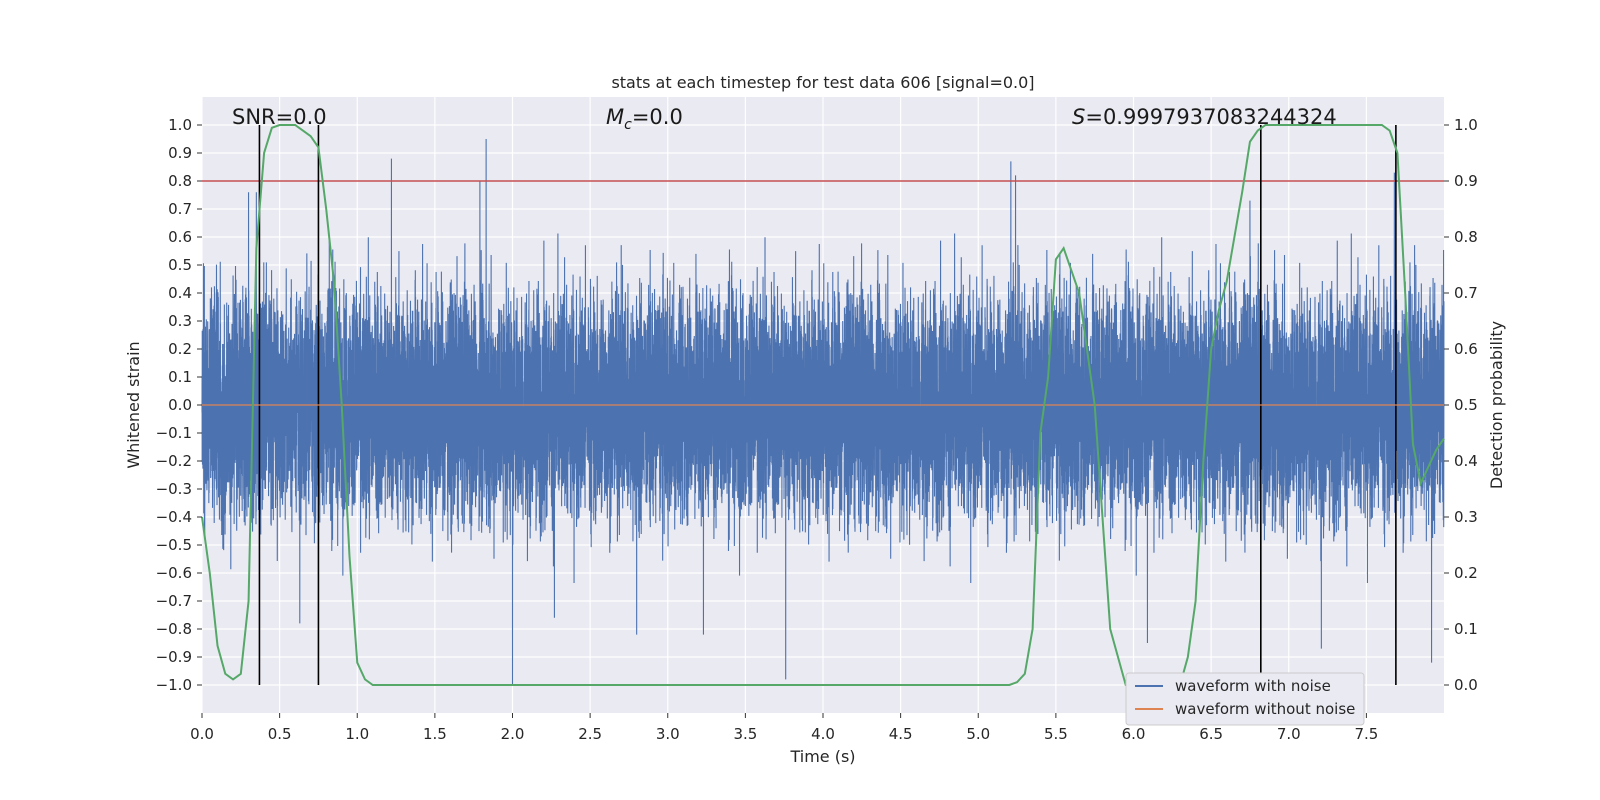 The image size is (1600, 800). Describe the element at coordinates (174, 657) in the screenshot. I see `y-tick-label-left: −0.9` at that location.